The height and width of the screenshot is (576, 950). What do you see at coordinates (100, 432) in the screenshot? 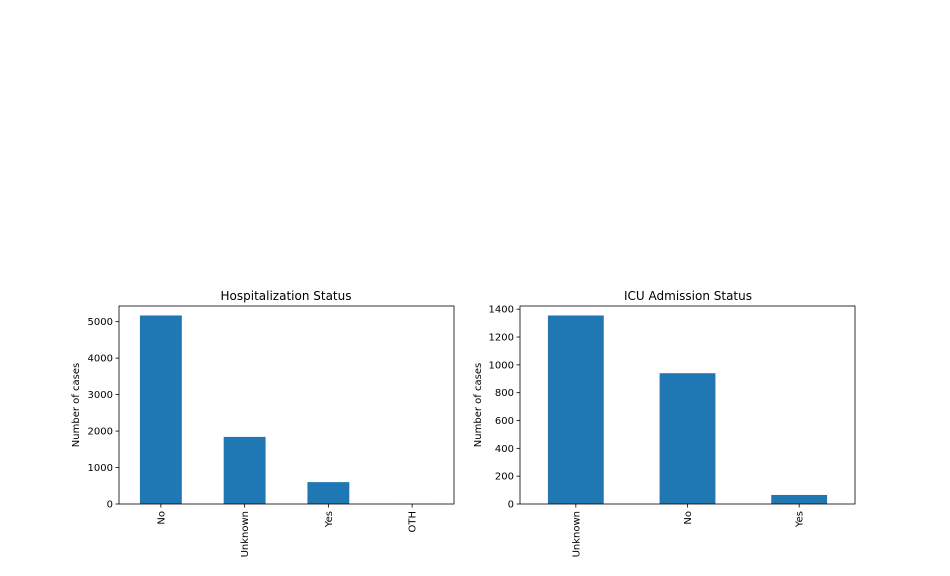
I see `hospitalization-y-tick-label-2: 2000` at bounding box center [100, 432].